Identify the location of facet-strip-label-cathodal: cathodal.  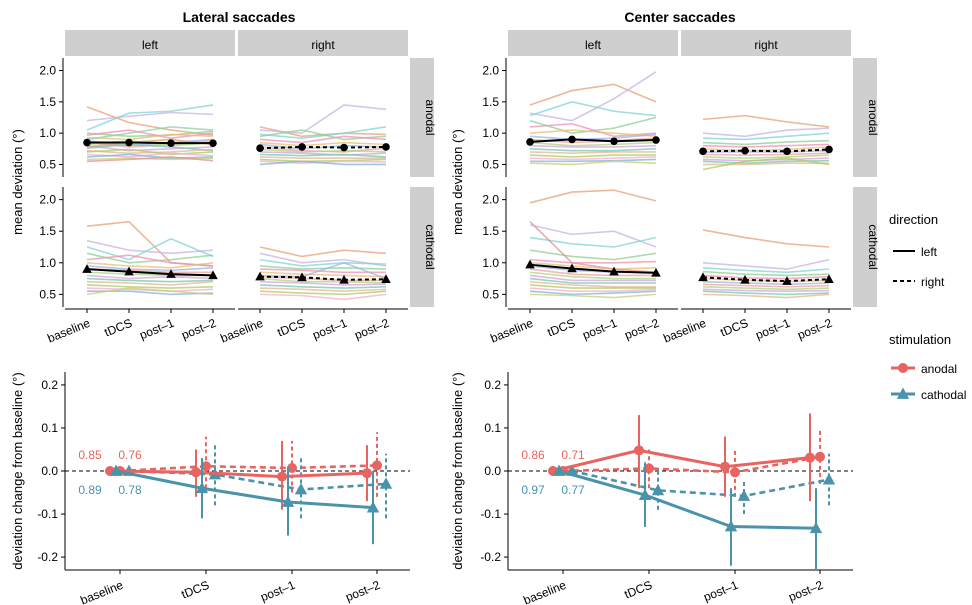
(873, 246).